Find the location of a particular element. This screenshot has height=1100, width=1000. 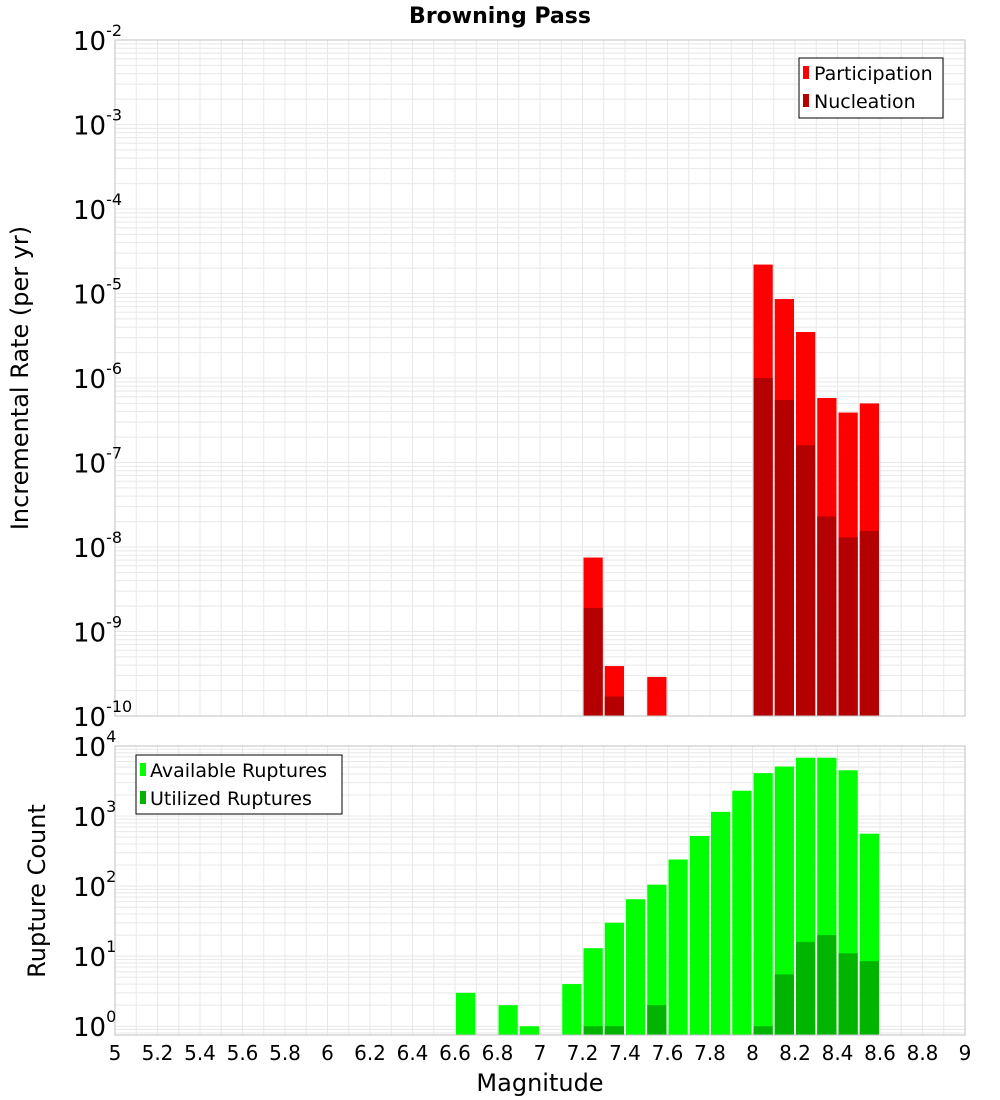

top-legend: Participation Nucleation is located at coordinates (871, 88).